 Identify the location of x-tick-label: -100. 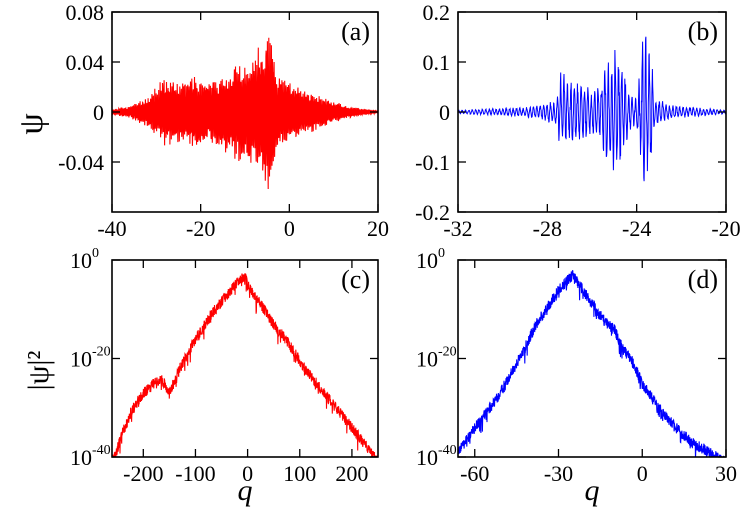
(195, 473).